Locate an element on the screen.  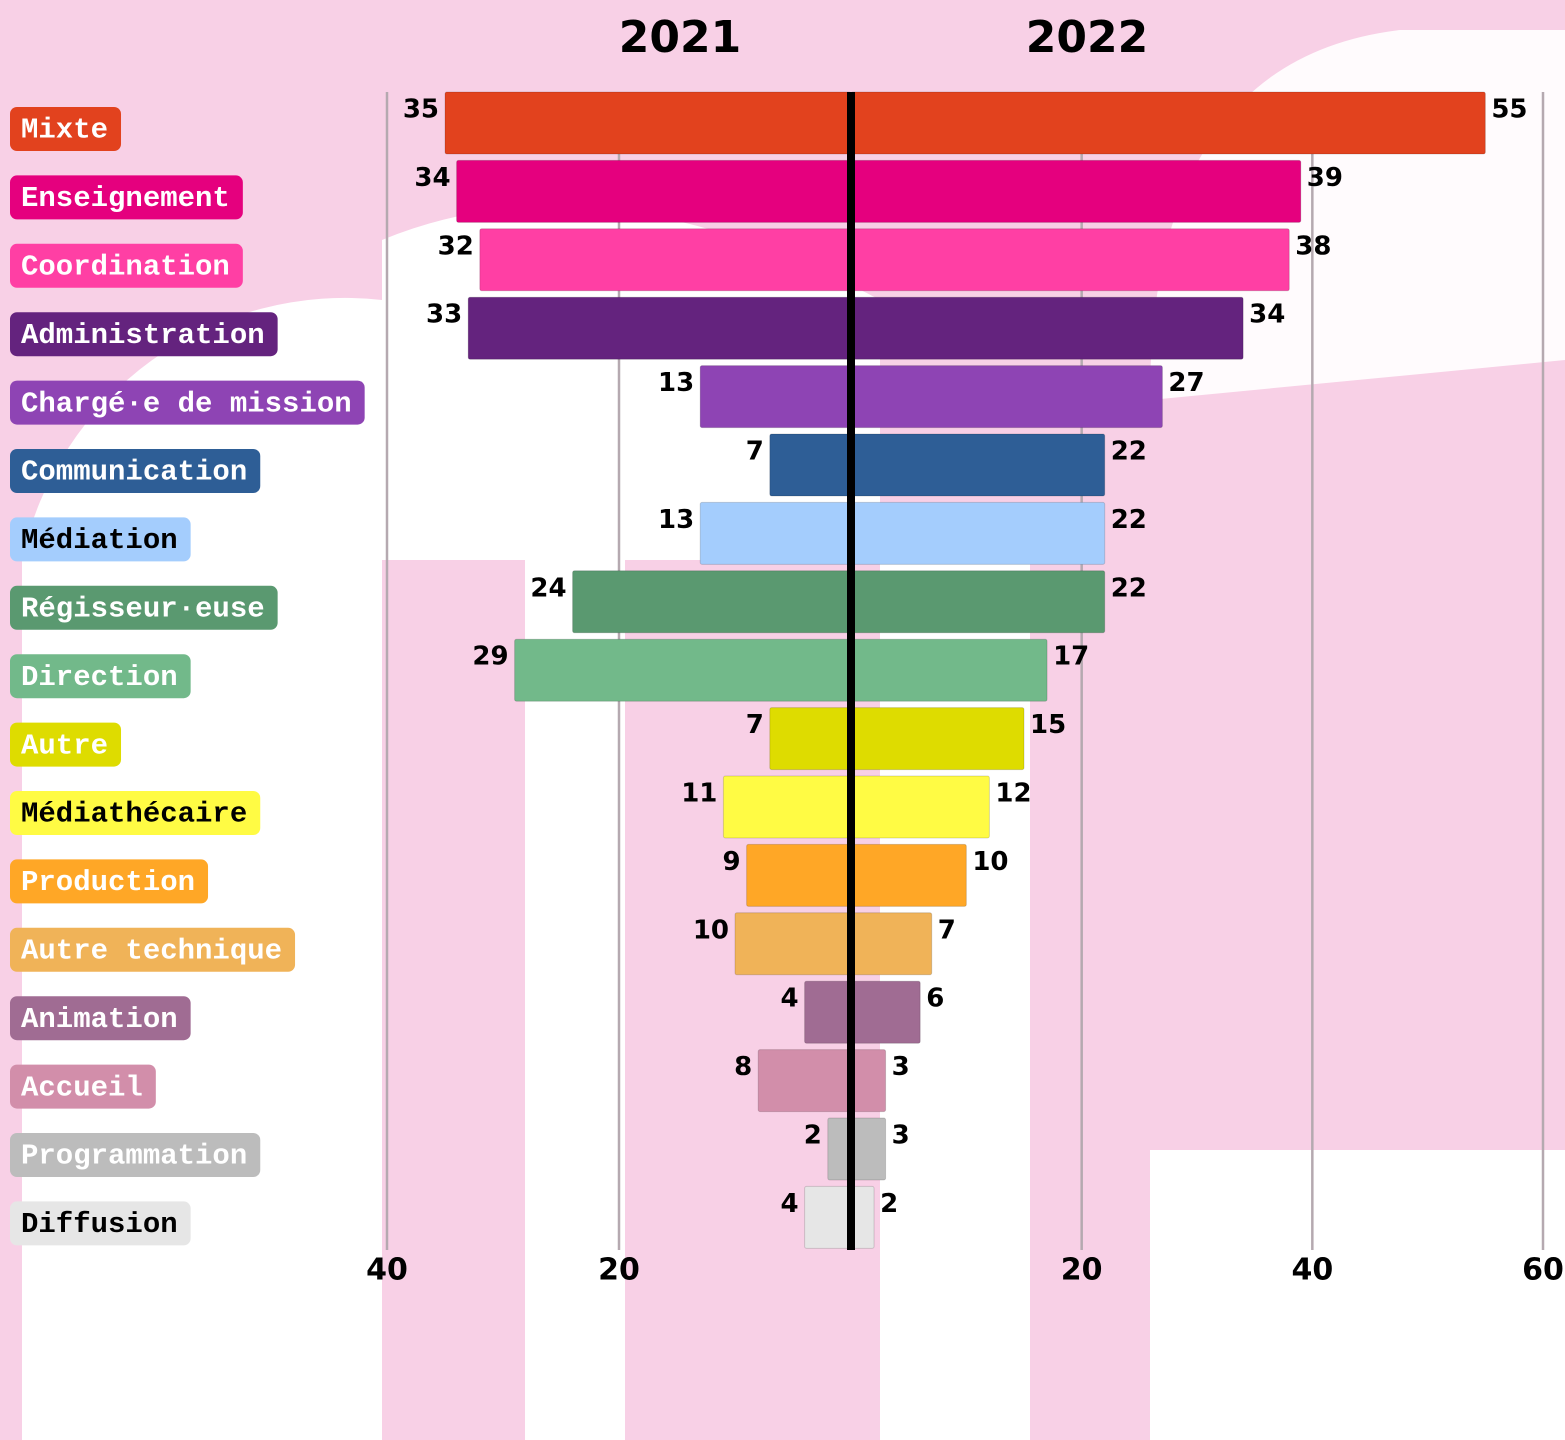
category-label: Accueil is located at coordinates (82, 1087).